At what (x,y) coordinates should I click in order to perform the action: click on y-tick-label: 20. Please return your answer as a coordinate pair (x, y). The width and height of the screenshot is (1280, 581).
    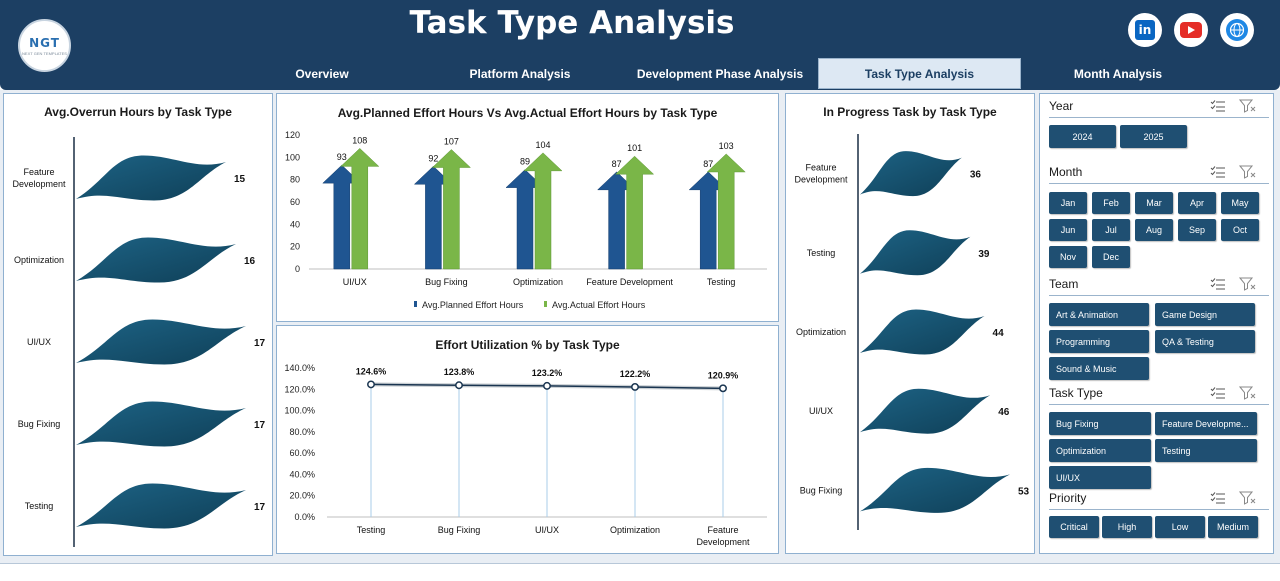
    Looking at the image, I should click on (295, 247).